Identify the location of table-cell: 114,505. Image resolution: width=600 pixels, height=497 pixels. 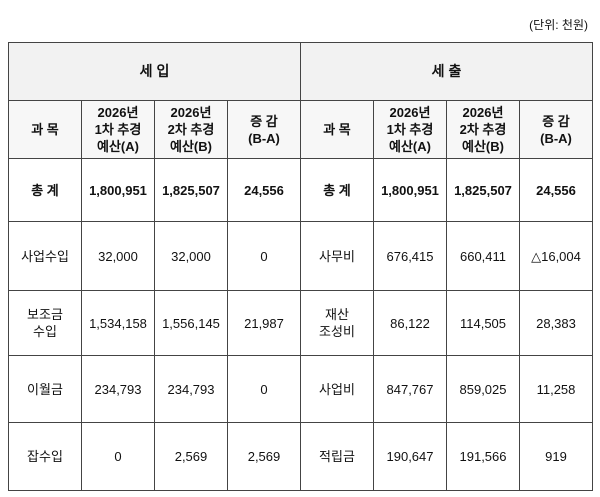
(483, 323).